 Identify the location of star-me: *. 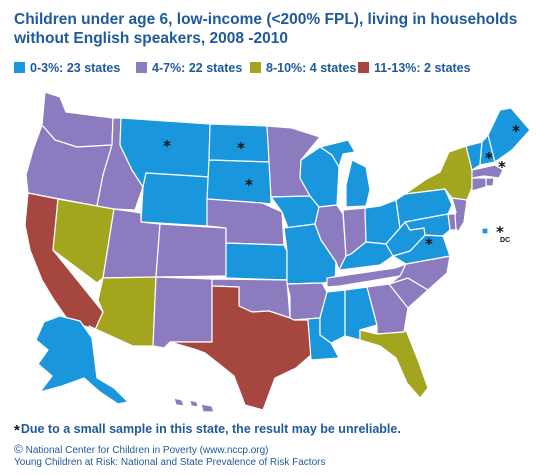
(516, 131).